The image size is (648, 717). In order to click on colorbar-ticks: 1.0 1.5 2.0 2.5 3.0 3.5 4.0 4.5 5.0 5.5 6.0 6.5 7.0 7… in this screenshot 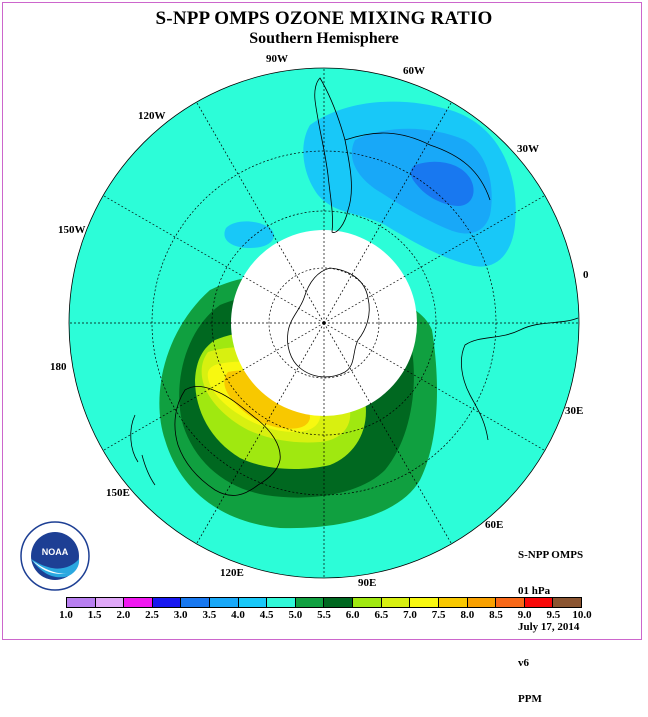, I will do `click(324, 616)`.